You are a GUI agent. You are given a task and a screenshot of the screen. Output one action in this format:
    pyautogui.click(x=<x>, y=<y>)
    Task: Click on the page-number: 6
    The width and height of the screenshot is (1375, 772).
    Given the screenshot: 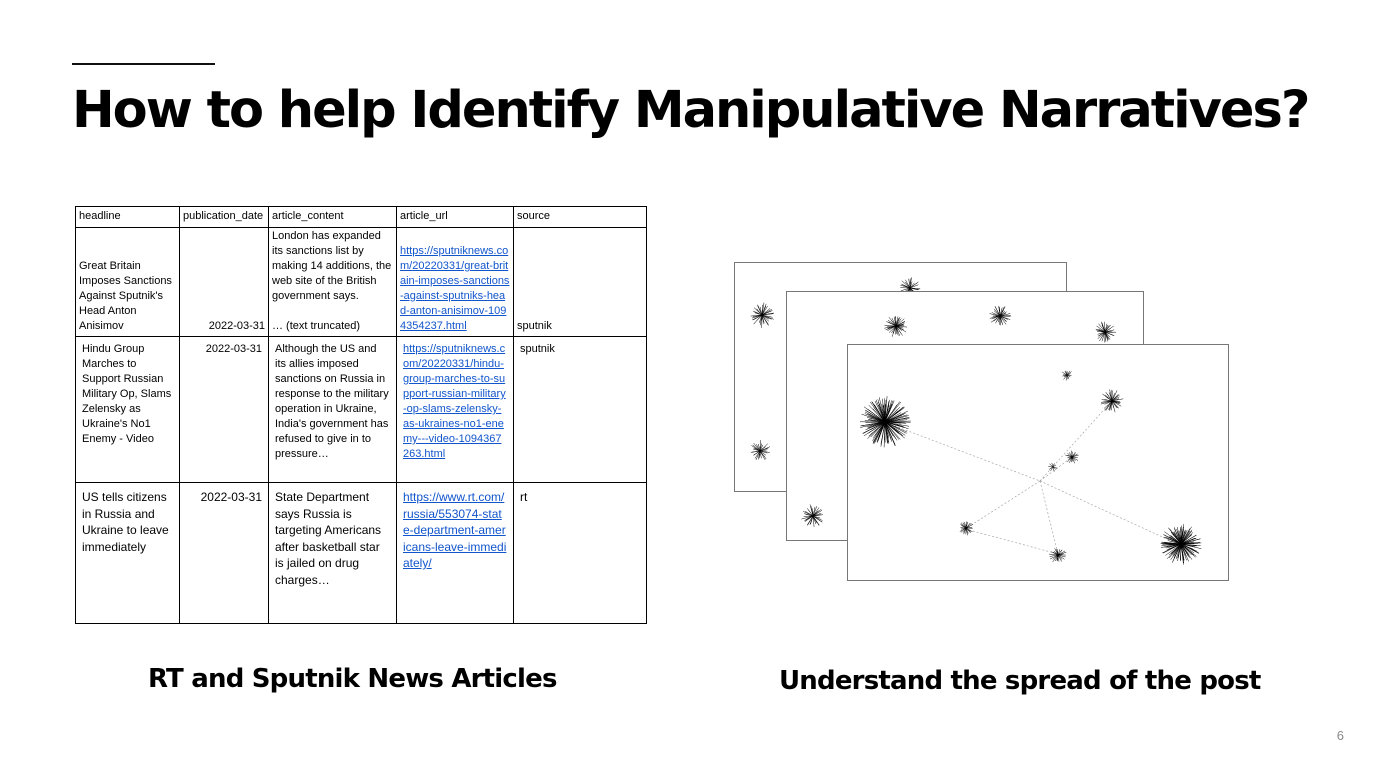 What is the action you would take?
    pyautogui.click(x=1340, y=735)
    